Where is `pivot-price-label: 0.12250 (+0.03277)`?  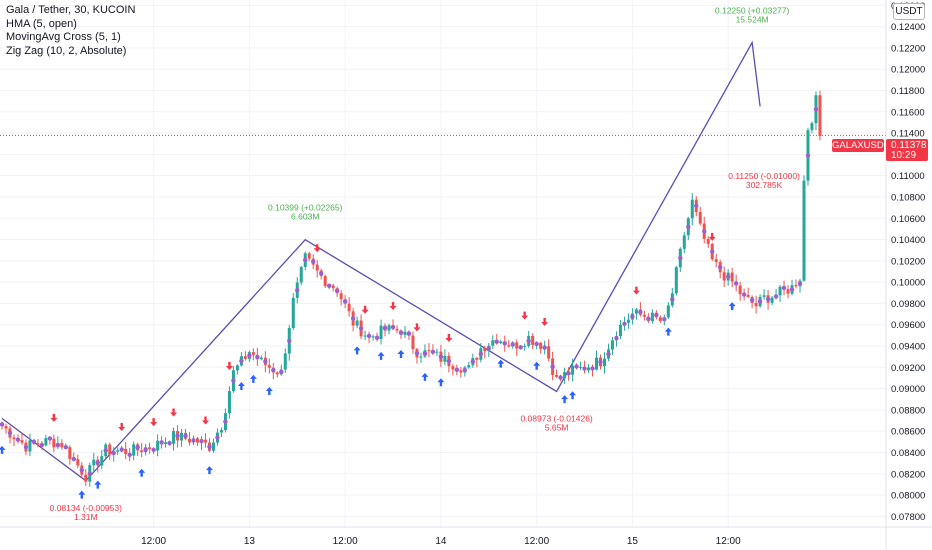
pivot-price-label: 0.12250 (+0.03277) is located at coordinates (752, 11).